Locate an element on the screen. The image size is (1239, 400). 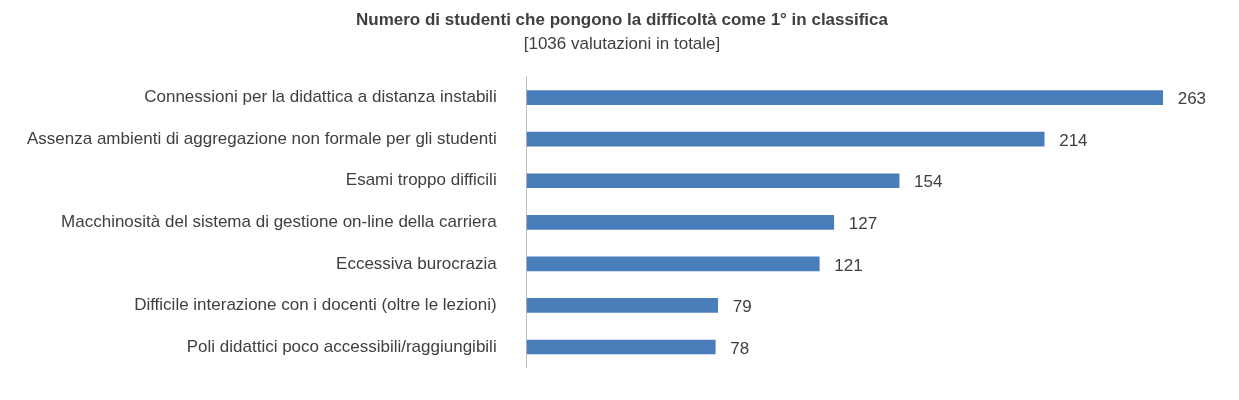
data-label: 78 is located at coordinates (740, 348).